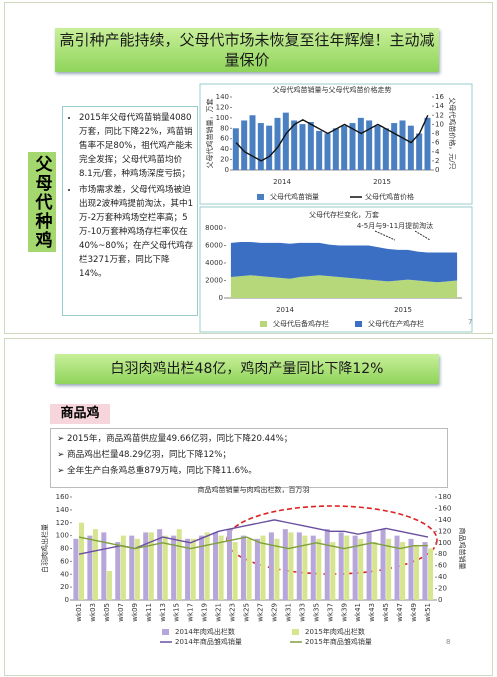  What do you see at coordinates (439, 115) in the screenshot?
I see `y2-tick-label: 12` at bounding box center [439, 115].